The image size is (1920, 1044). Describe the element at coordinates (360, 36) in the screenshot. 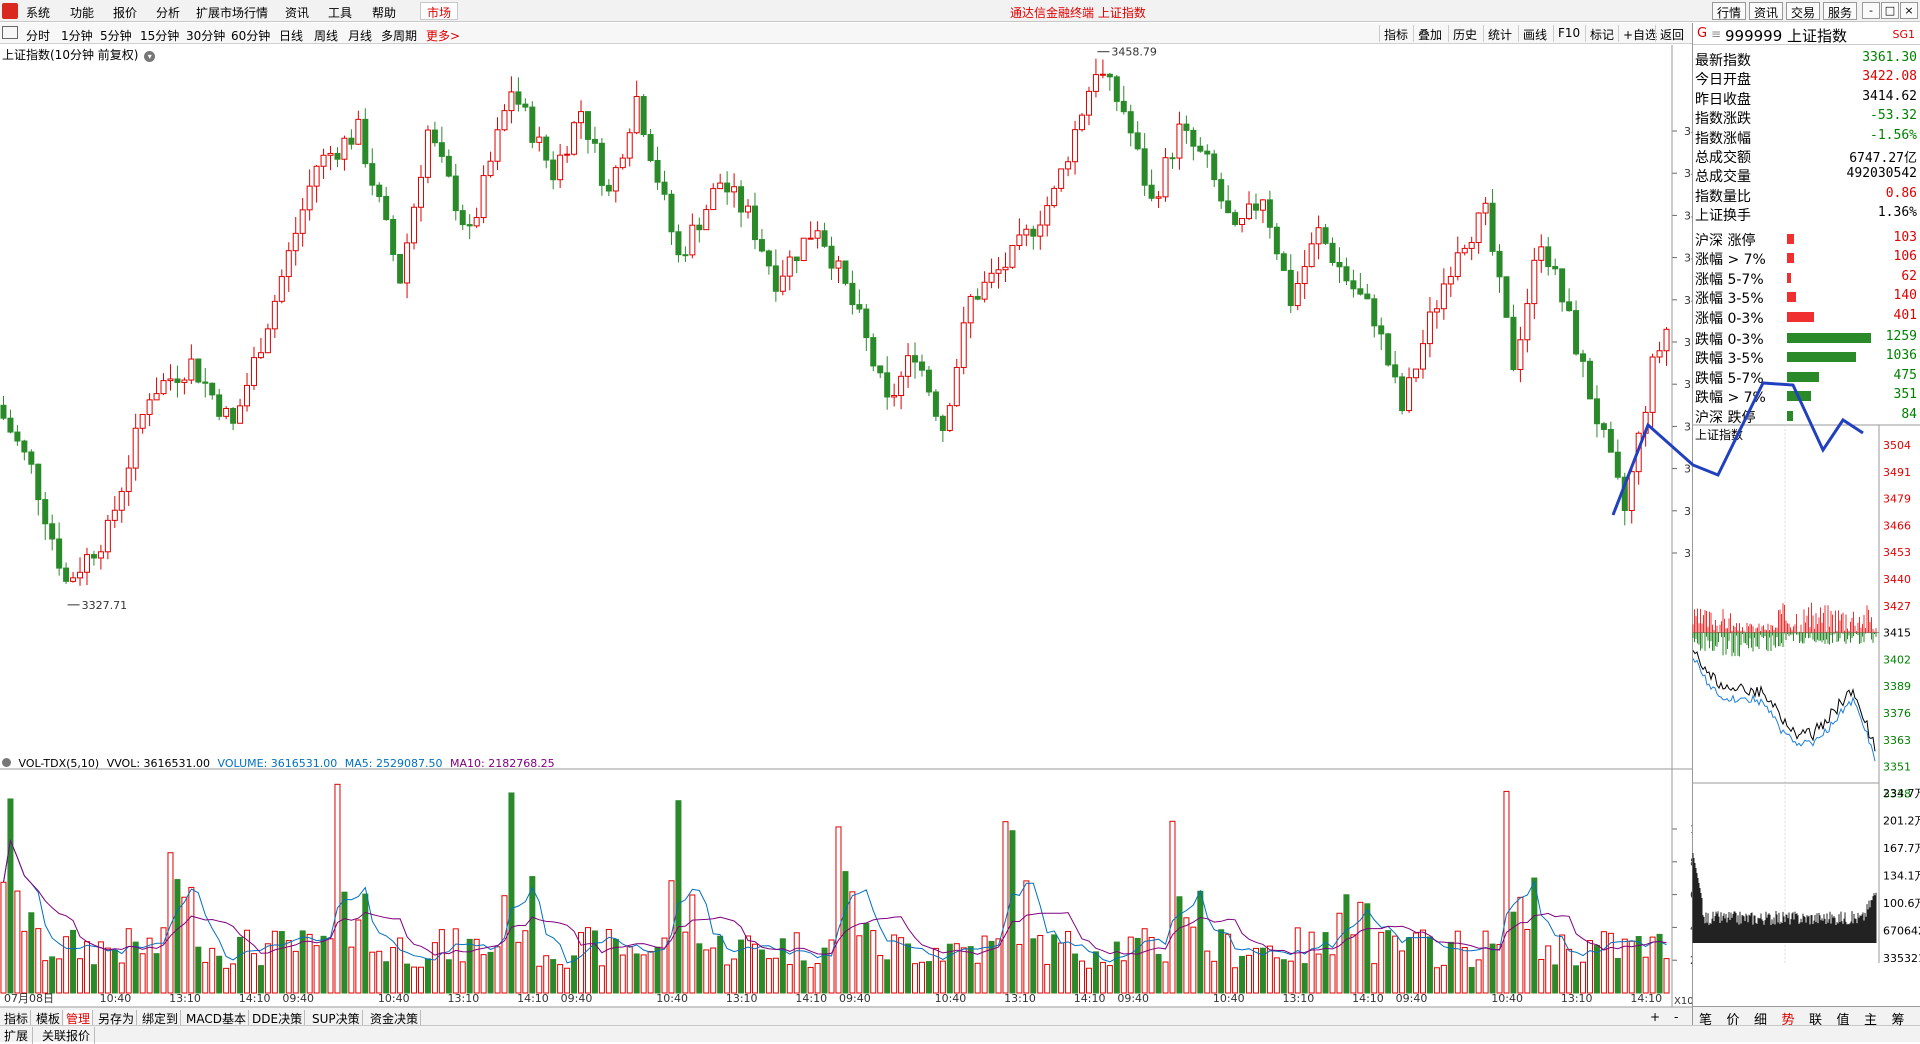

I see `period-monthly: 月线` at that location.